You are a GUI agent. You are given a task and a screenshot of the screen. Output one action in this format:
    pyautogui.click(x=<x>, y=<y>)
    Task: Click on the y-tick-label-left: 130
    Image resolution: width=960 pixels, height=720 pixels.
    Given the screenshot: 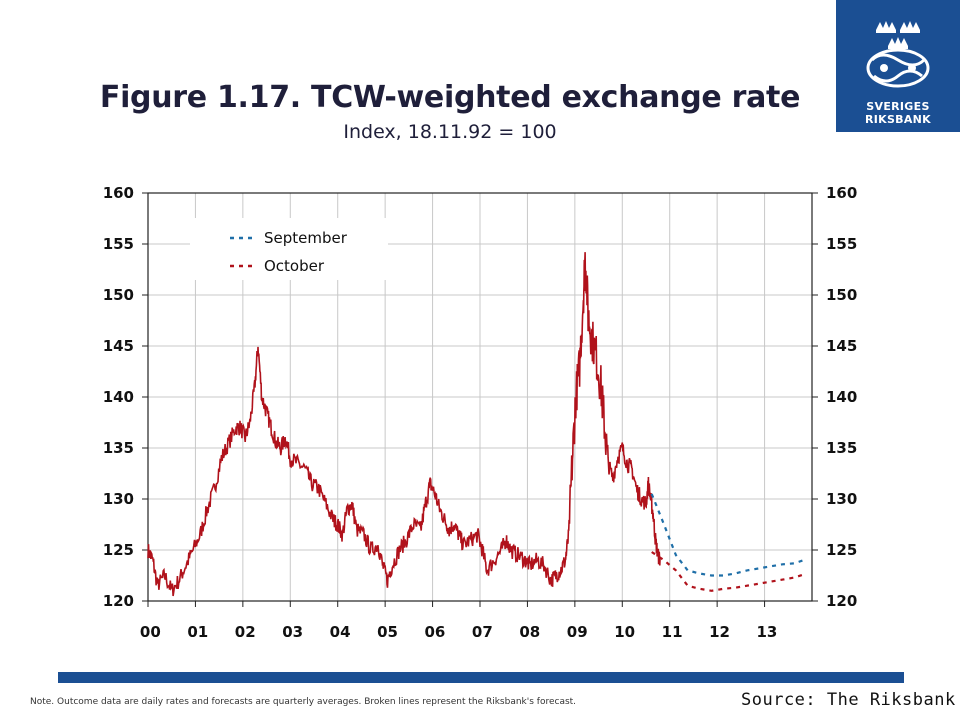 What is the action you would take?
    pyautogui.click(x=118, y=499)
    